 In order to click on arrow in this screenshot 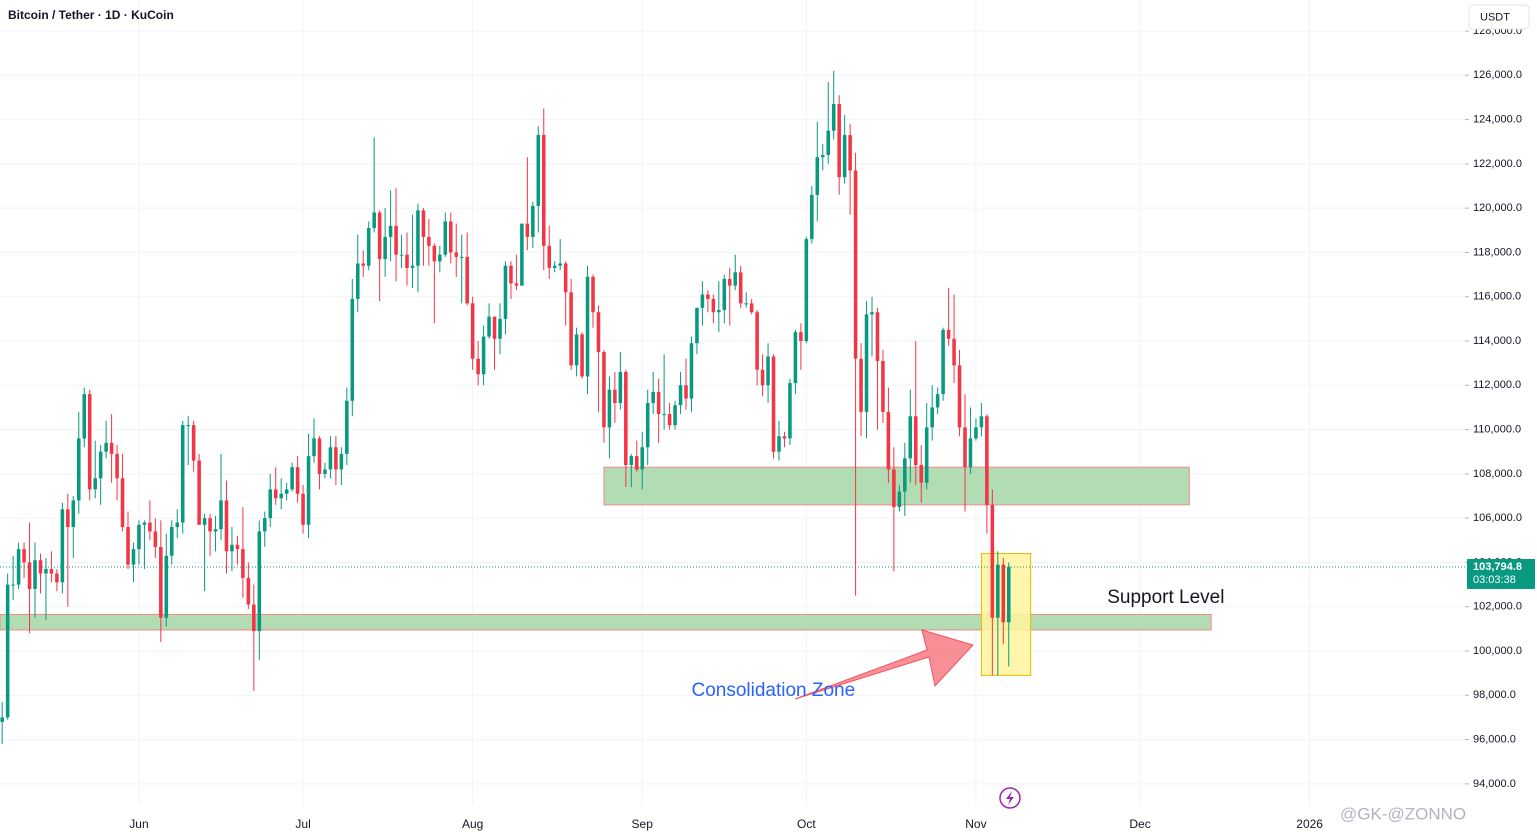, I will do `click(884, 664)`.